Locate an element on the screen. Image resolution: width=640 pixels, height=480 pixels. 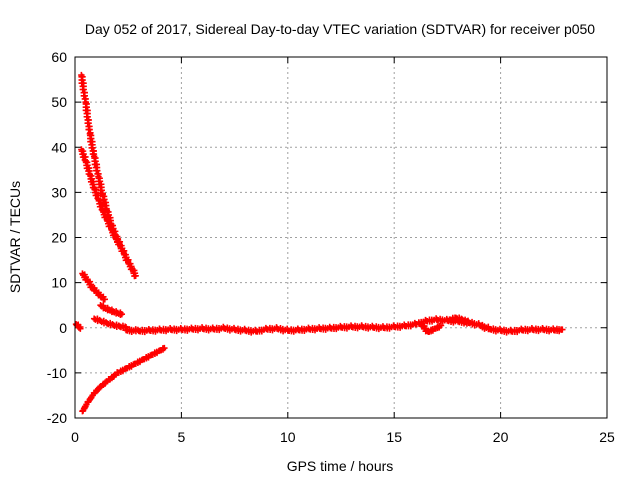
track-c-point is located at coordinates (104, 299).